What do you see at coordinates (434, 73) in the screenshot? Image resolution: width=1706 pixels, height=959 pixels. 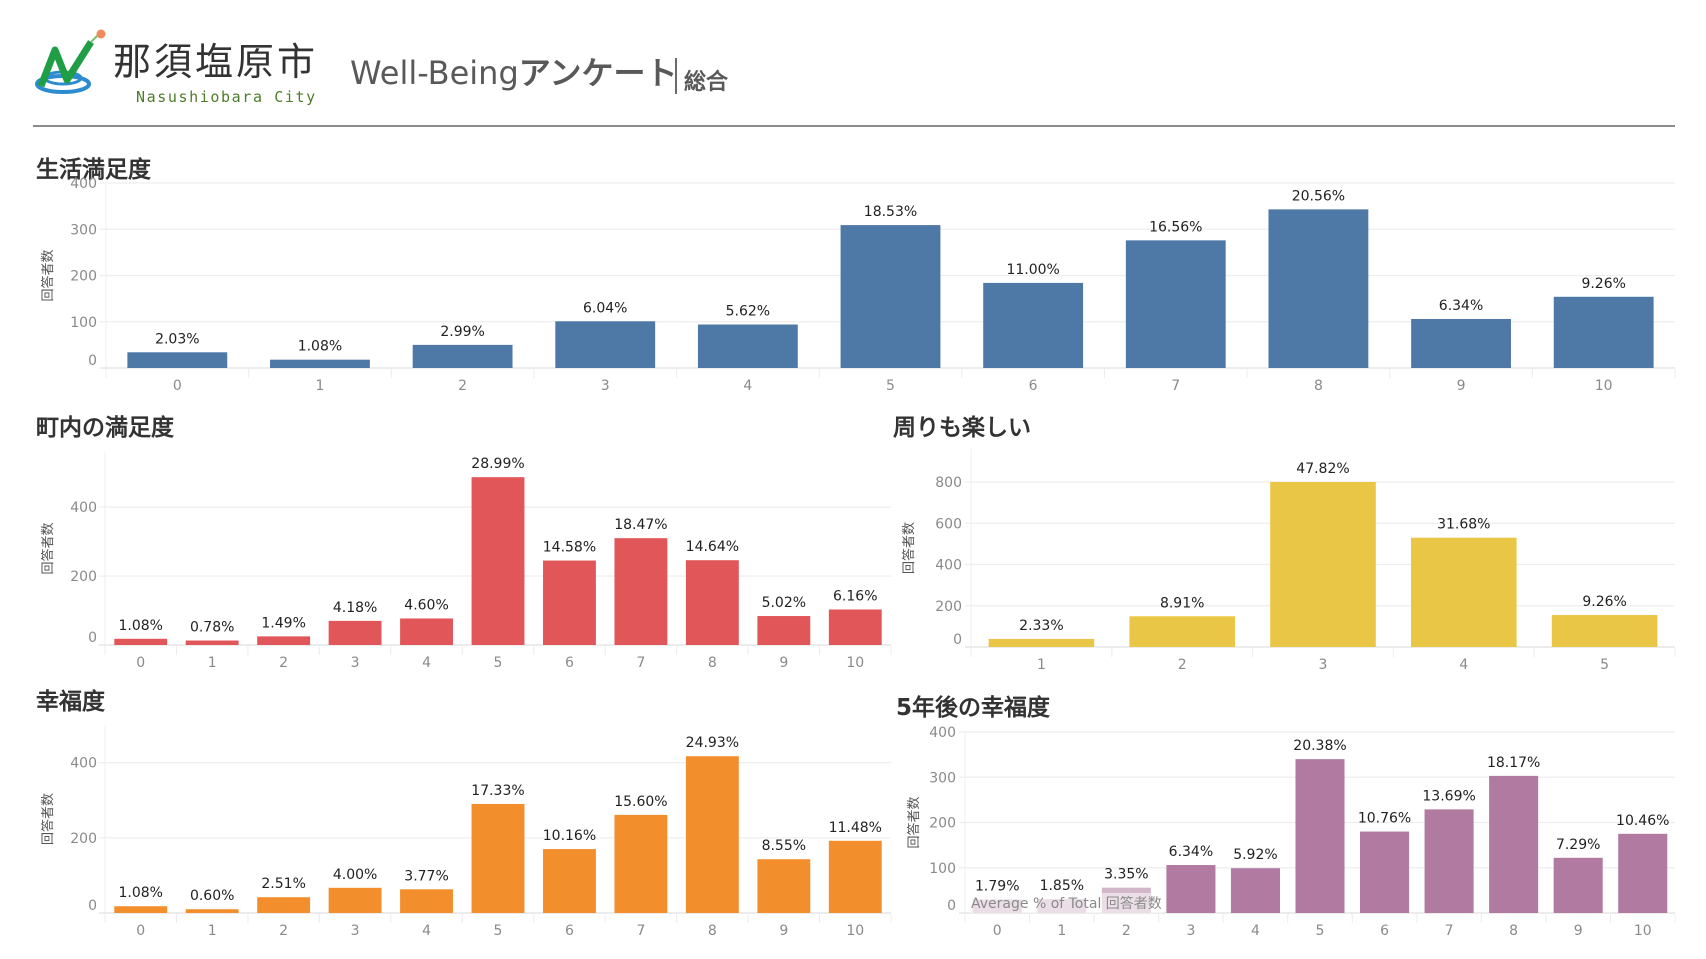 I see `app-title-latin: Well-Being` at bounding box center [434, 73].